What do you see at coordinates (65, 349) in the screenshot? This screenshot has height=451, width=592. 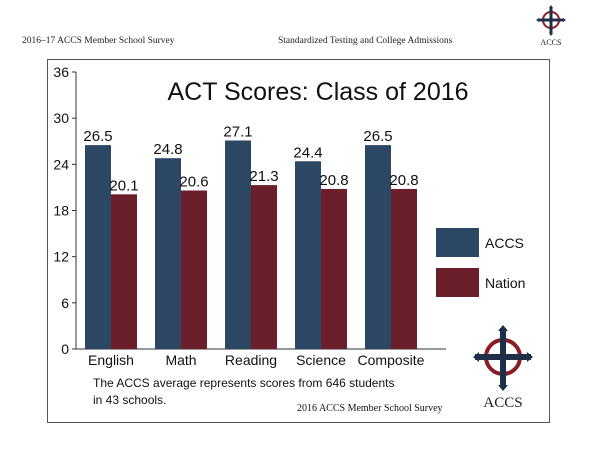 I see `y-tick-label: 0` at bounding box center [65, 349].